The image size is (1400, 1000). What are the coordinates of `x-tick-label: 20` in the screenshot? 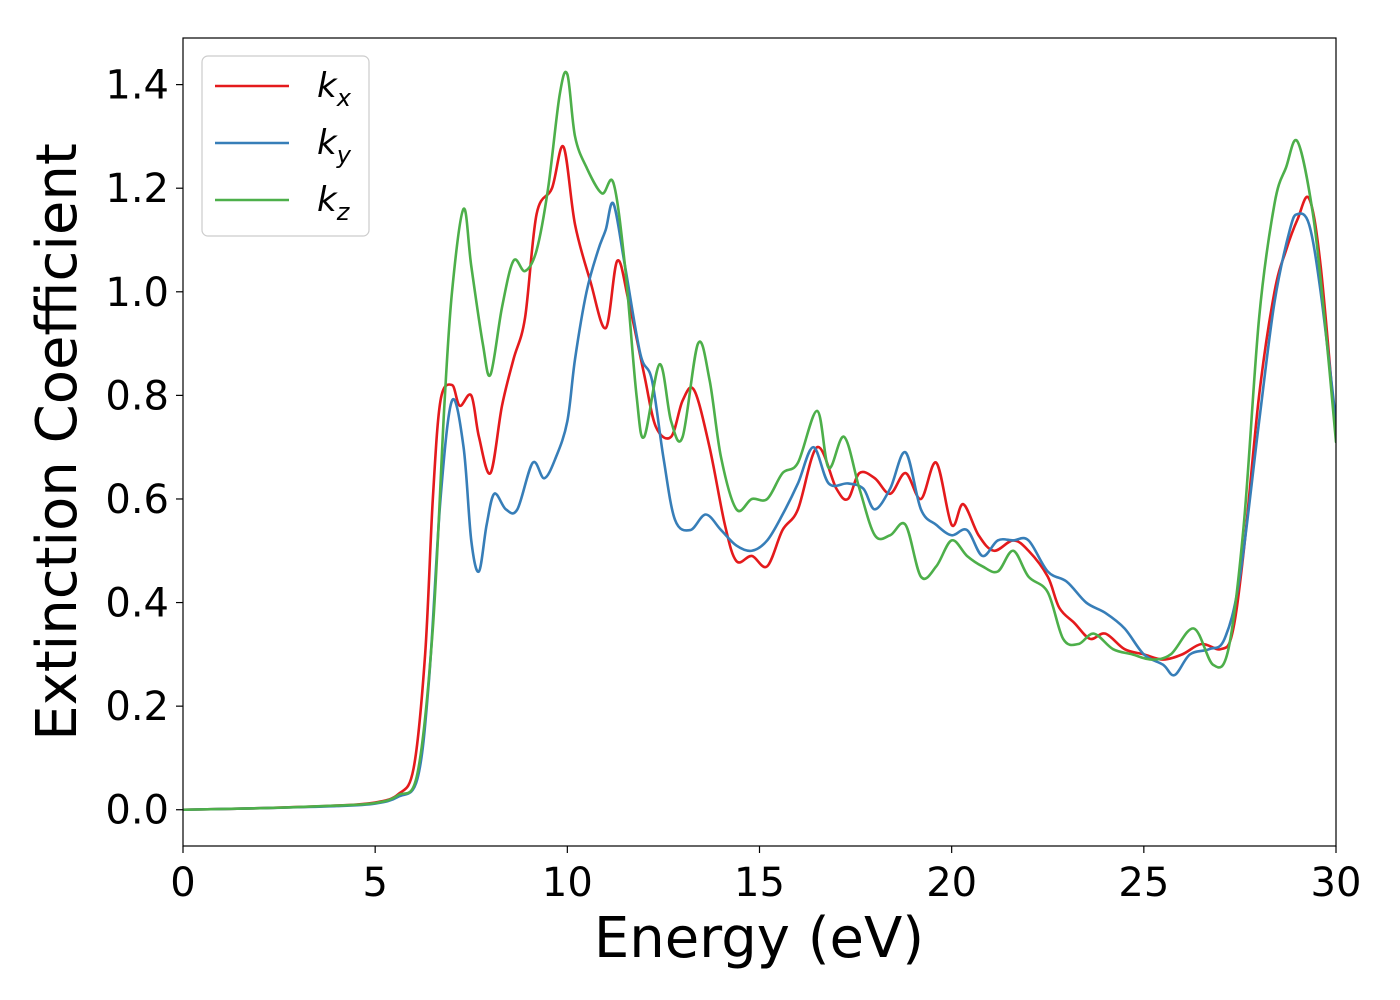 It's located at (951, 883).